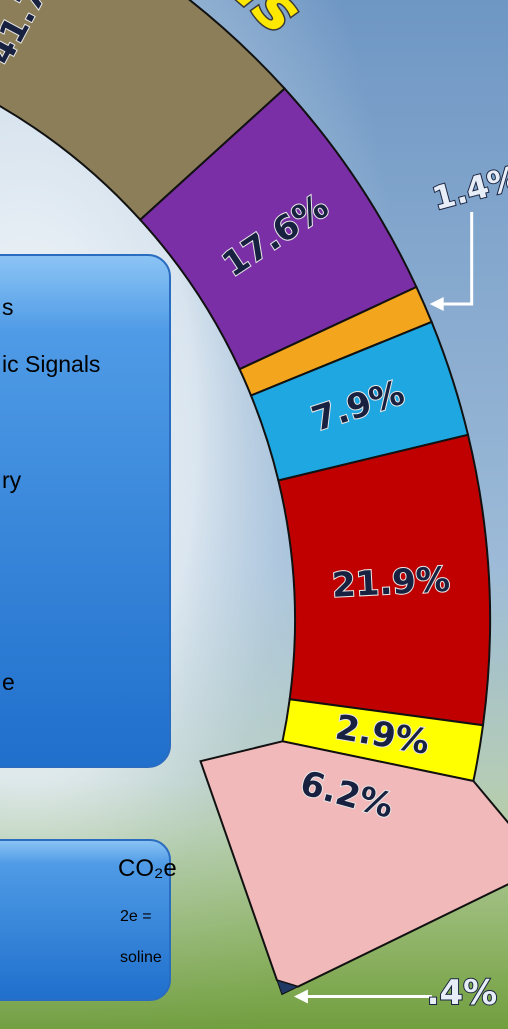 The image size is (508, 1029). Describe the element at coordinates (51, 364) in the screenshot. I see `legend-line: ic Signals` at that location.